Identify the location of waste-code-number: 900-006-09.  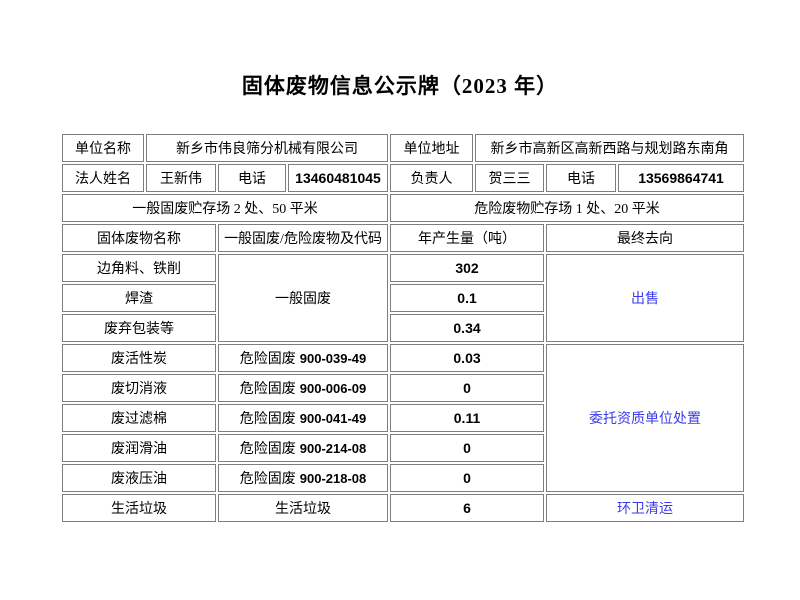
(333, 388).